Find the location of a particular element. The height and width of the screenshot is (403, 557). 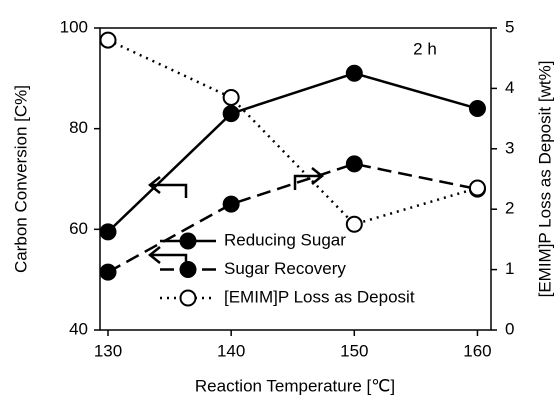

legend-label: Sugar Recovery is located at coordinates (285, 268).